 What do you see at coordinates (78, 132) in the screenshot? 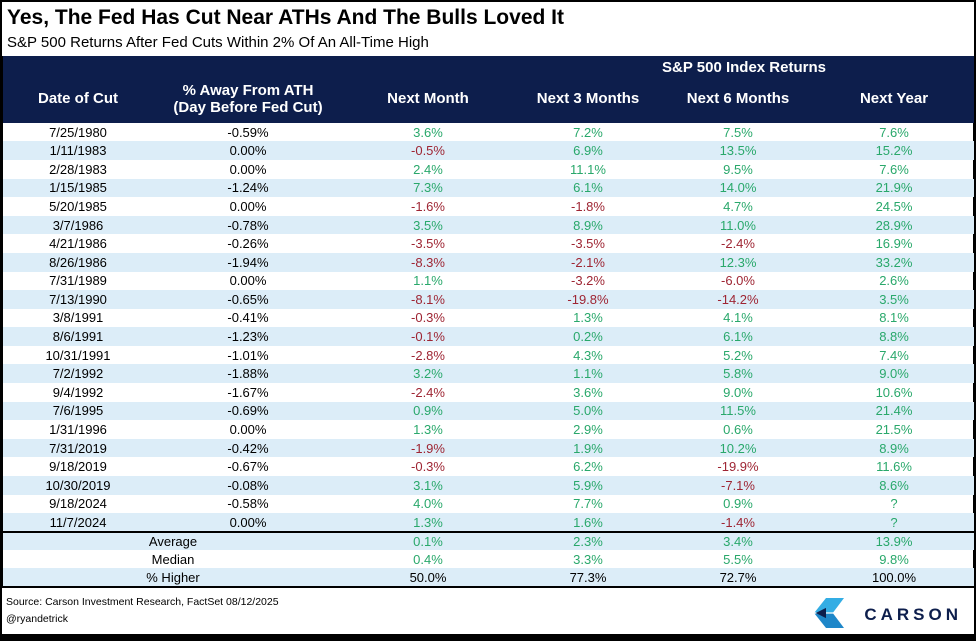
I see `date-cell: 7/25/1980` at bounding box center [78, 132].